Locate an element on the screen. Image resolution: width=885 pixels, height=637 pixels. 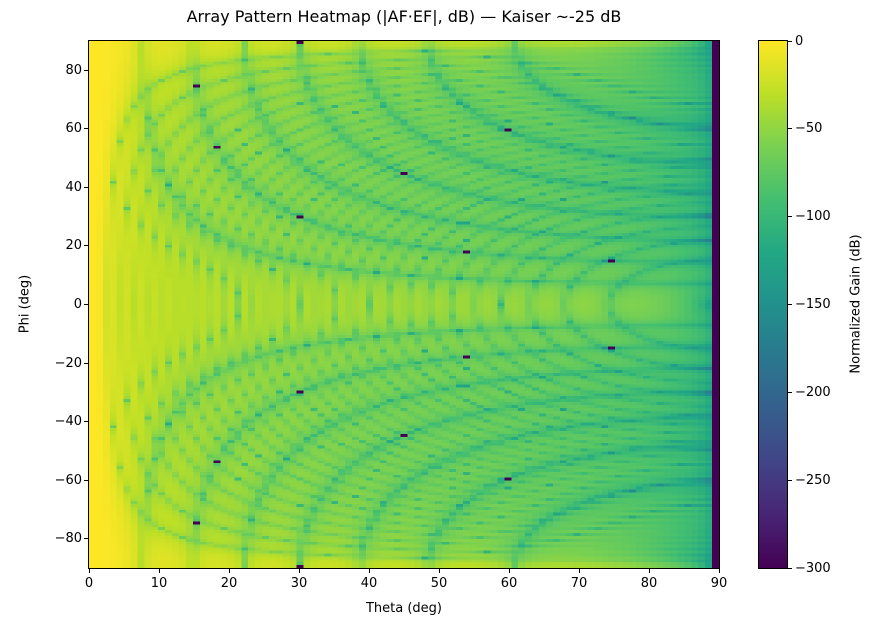
colorbar-tick-label: −300 is located at coordinates (813, 568).